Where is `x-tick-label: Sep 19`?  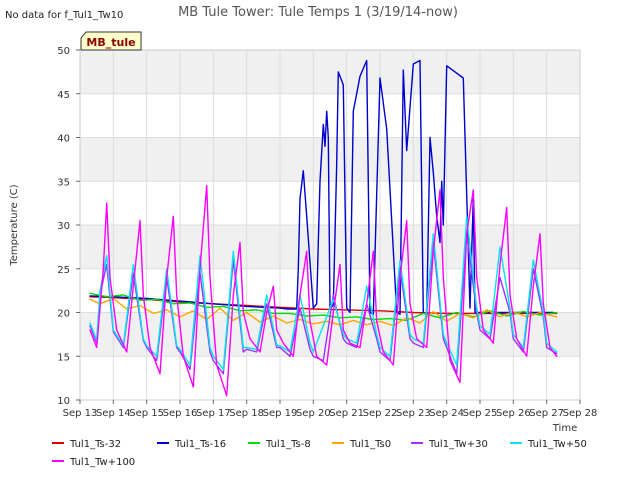 x-tick-label: Sep 19 is located at coordinates (280, 413).